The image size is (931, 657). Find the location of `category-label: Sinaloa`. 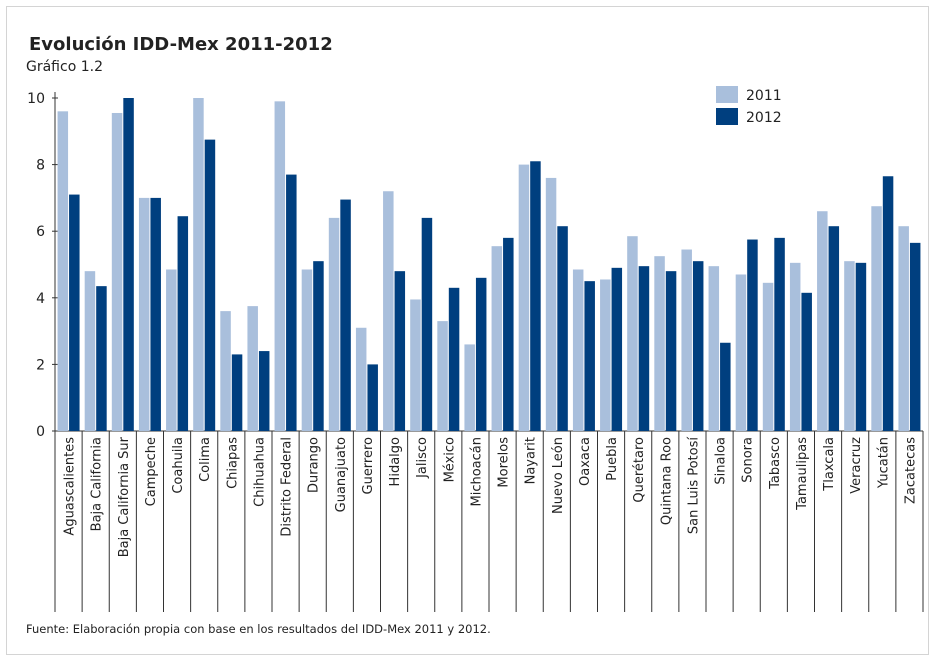

category-label: Sinaloa is located at coordinates (721, 461).